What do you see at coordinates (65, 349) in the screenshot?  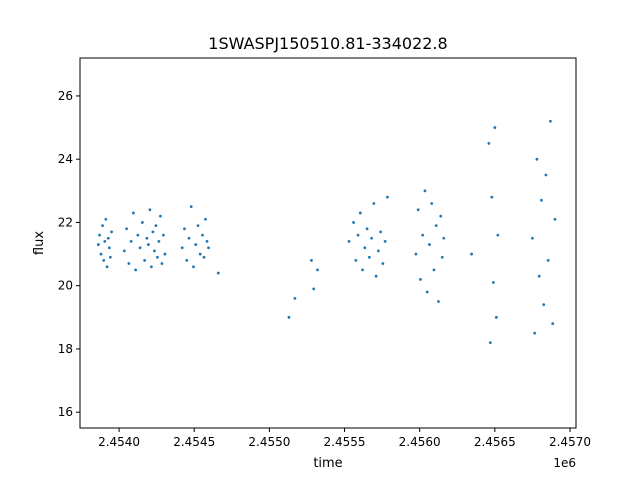 I see `y-tick-label: 18` at bounding box center [65, 349].